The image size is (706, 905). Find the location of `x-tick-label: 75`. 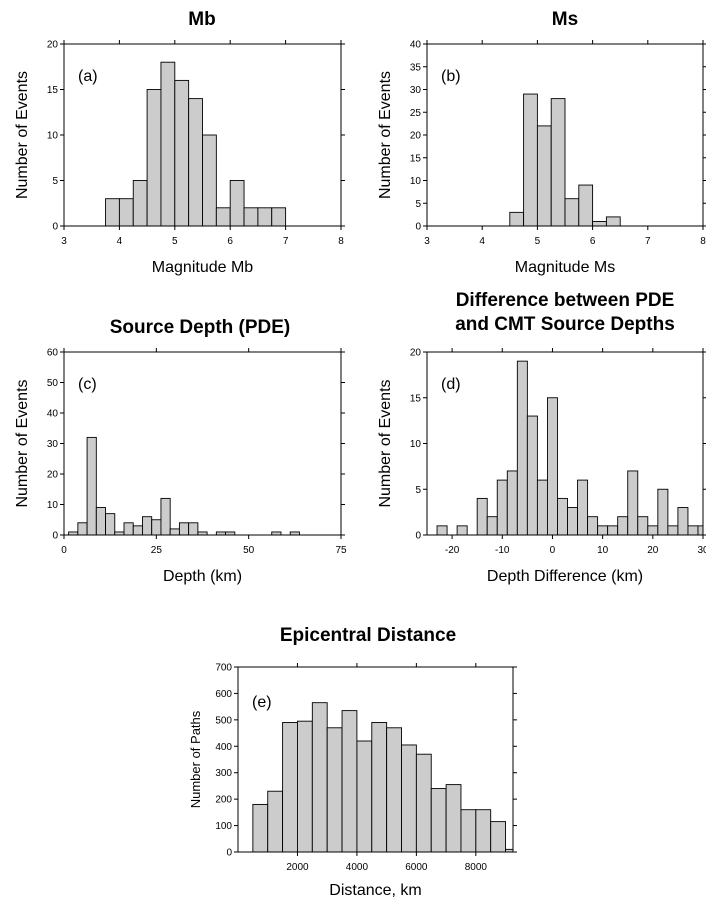

x-tick-label: 75 is located at coordinates (341, 550).